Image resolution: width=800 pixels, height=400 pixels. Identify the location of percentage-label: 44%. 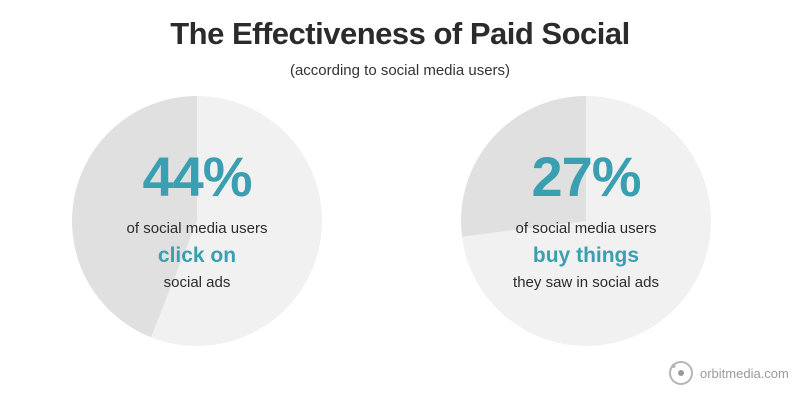
(197, 176).